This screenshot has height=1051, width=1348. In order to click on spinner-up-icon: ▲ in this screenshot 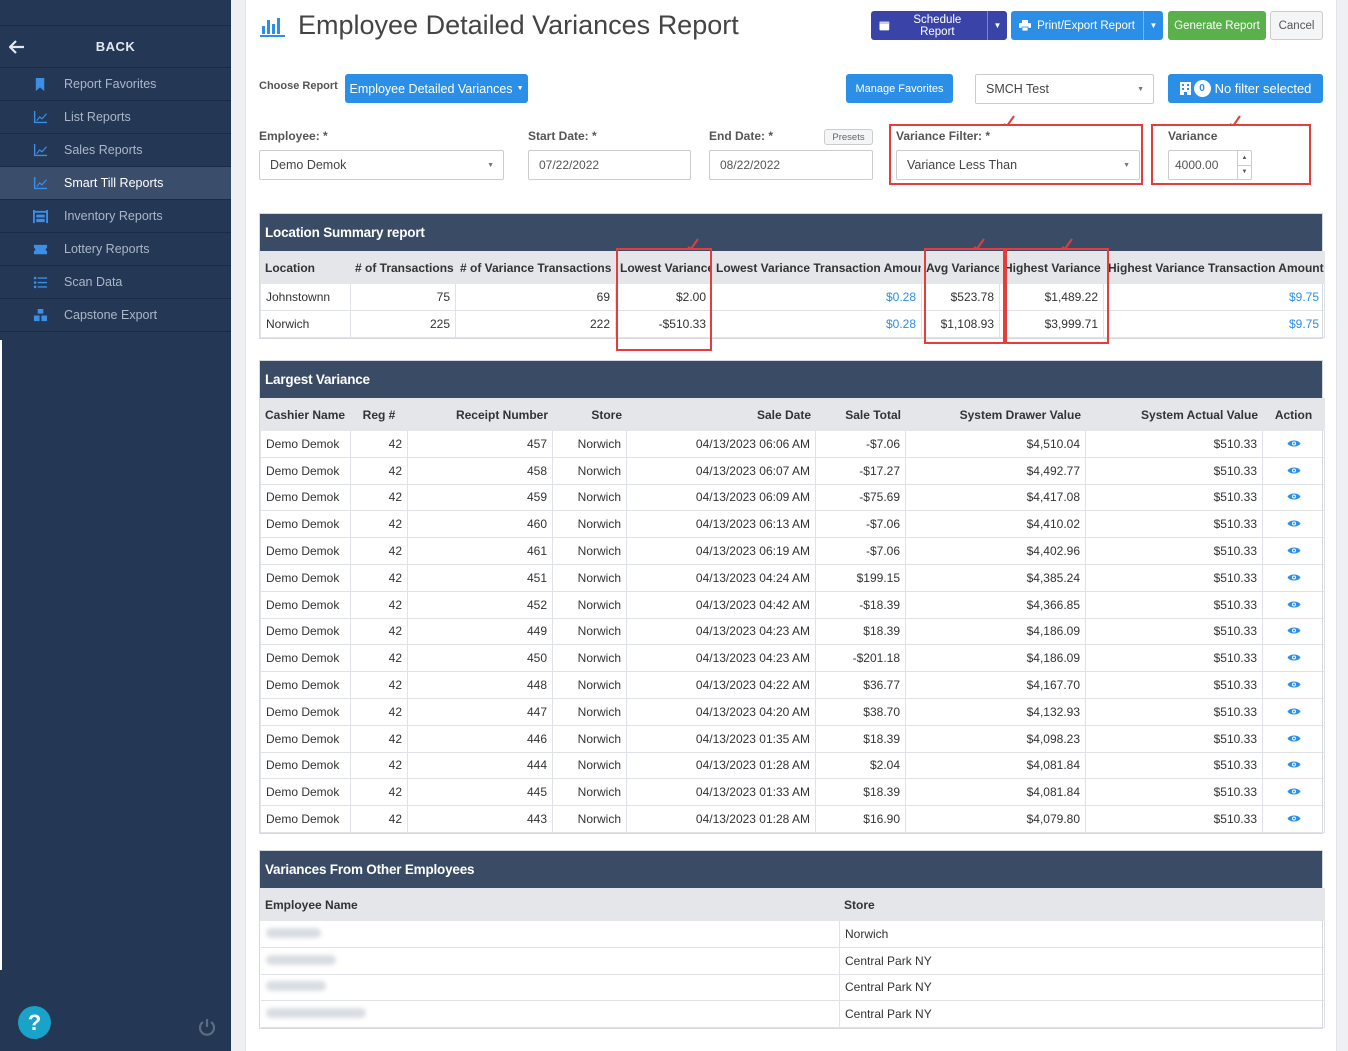, I will do `click(1244, 158)`.